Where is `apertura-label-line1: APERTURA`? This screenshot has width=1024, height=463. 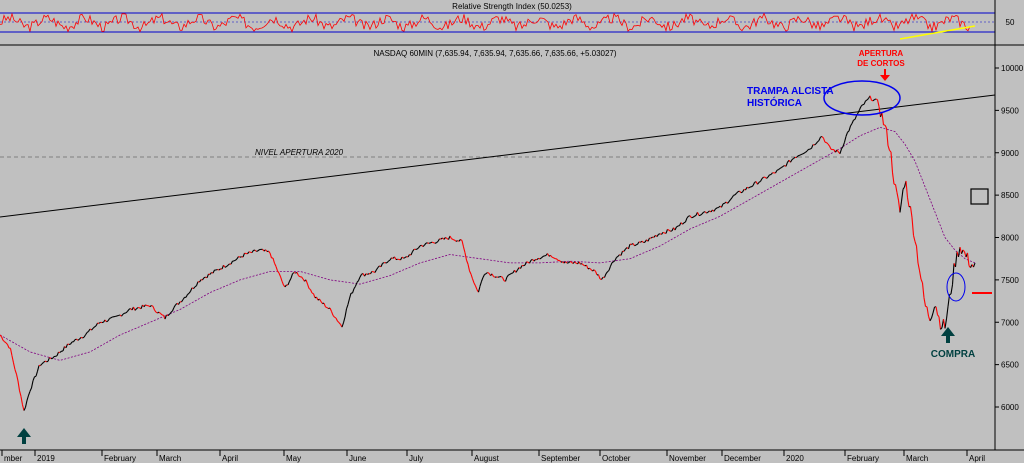
apertura-label-line1: APERTURA is located at coordinates (881, 53).